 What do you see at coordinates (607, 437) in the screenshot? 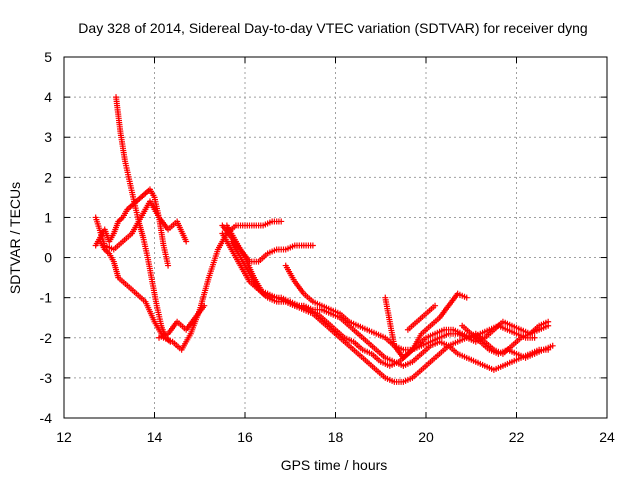
I see `x-tick-label: 24` at bounding box center [607, 437].